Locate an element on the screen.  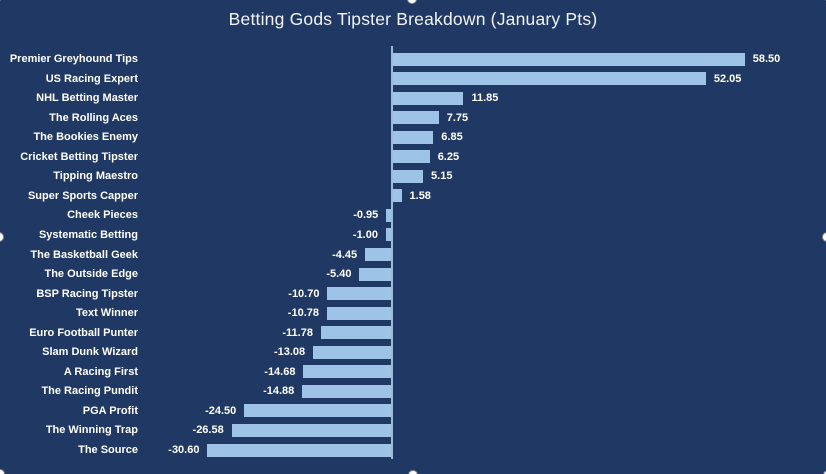
value-label: 1.58 is located at coordinates (420, 195).